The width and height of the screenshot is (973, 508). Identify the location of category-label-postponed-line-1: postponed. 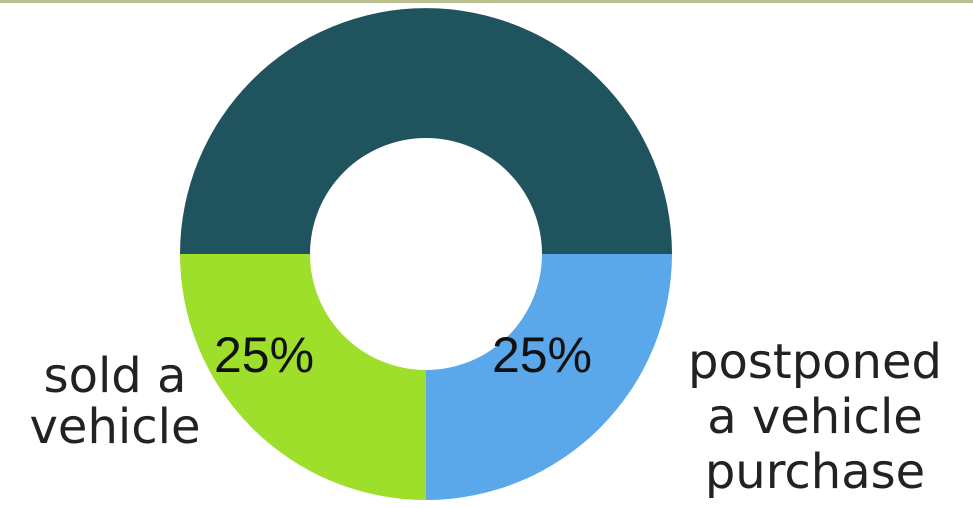
(815, 362).